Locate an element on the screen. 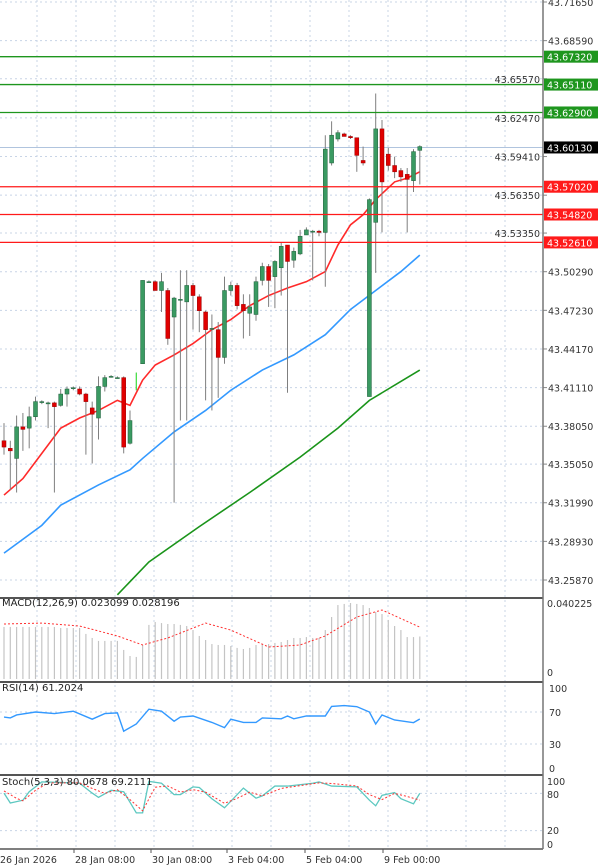 Image resolution: width=600 pixels, height=867 pixels. price-tick-label: 43.28930 is located at coordinates (570, 542).